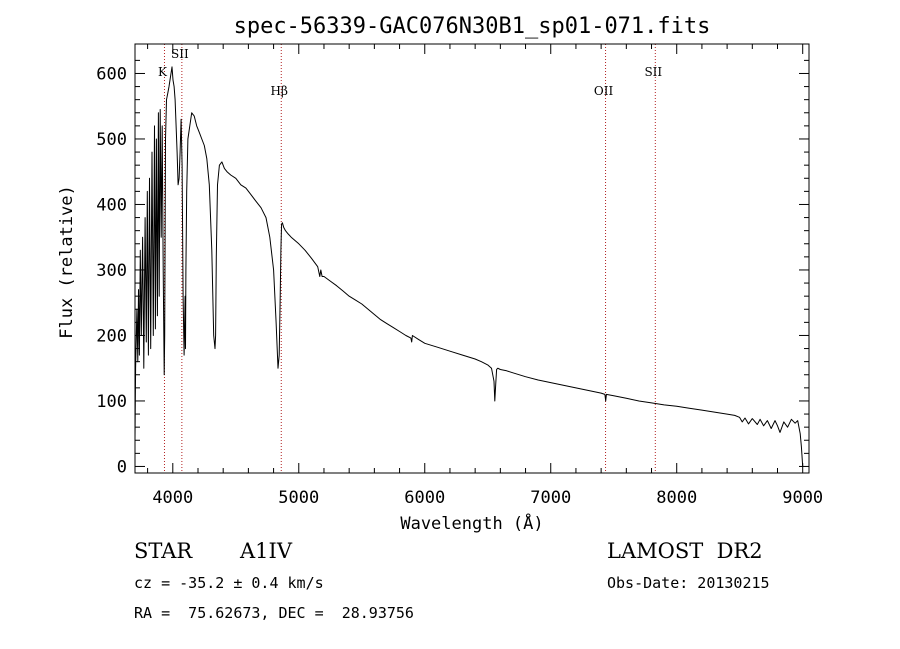 The height and width of the screenshot is (649, 900). Describe the element at coordinates (111, 271) in the screenshot. I see `y-tick-label: 300` at that location.